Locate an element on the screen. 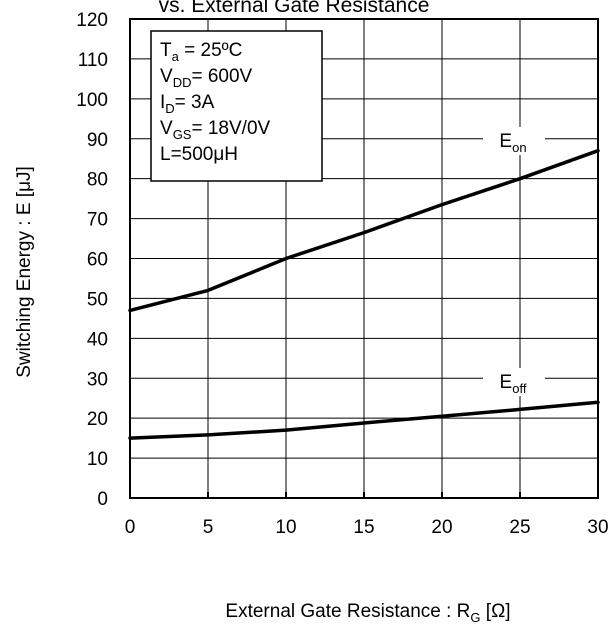  y-tick-label: 90 is located at coordinates (97, 140).